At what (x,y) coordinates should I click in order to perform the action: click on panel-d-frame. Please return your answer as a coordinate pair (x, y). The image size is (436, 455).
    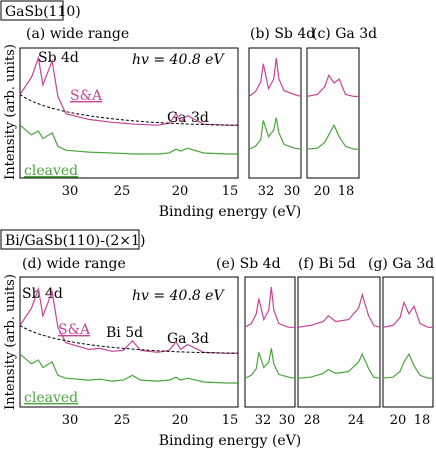
    Looking at the image, I should click on (129, 342).